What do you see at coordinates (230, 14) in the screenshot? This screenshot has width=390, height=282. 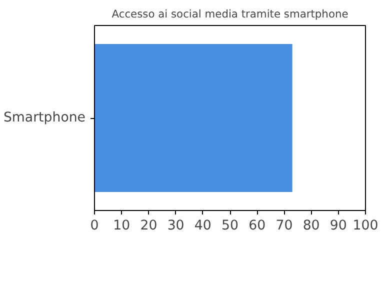 I see `chart-title: Accesso ai social media tramite smartphone` at bounding box center [230, 14].